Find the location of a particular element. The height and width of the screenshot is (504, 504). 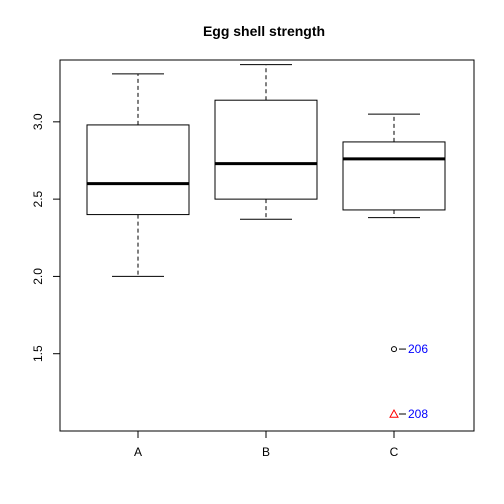

y-tick-label: 2.5 is located at coordinates (38, 198).